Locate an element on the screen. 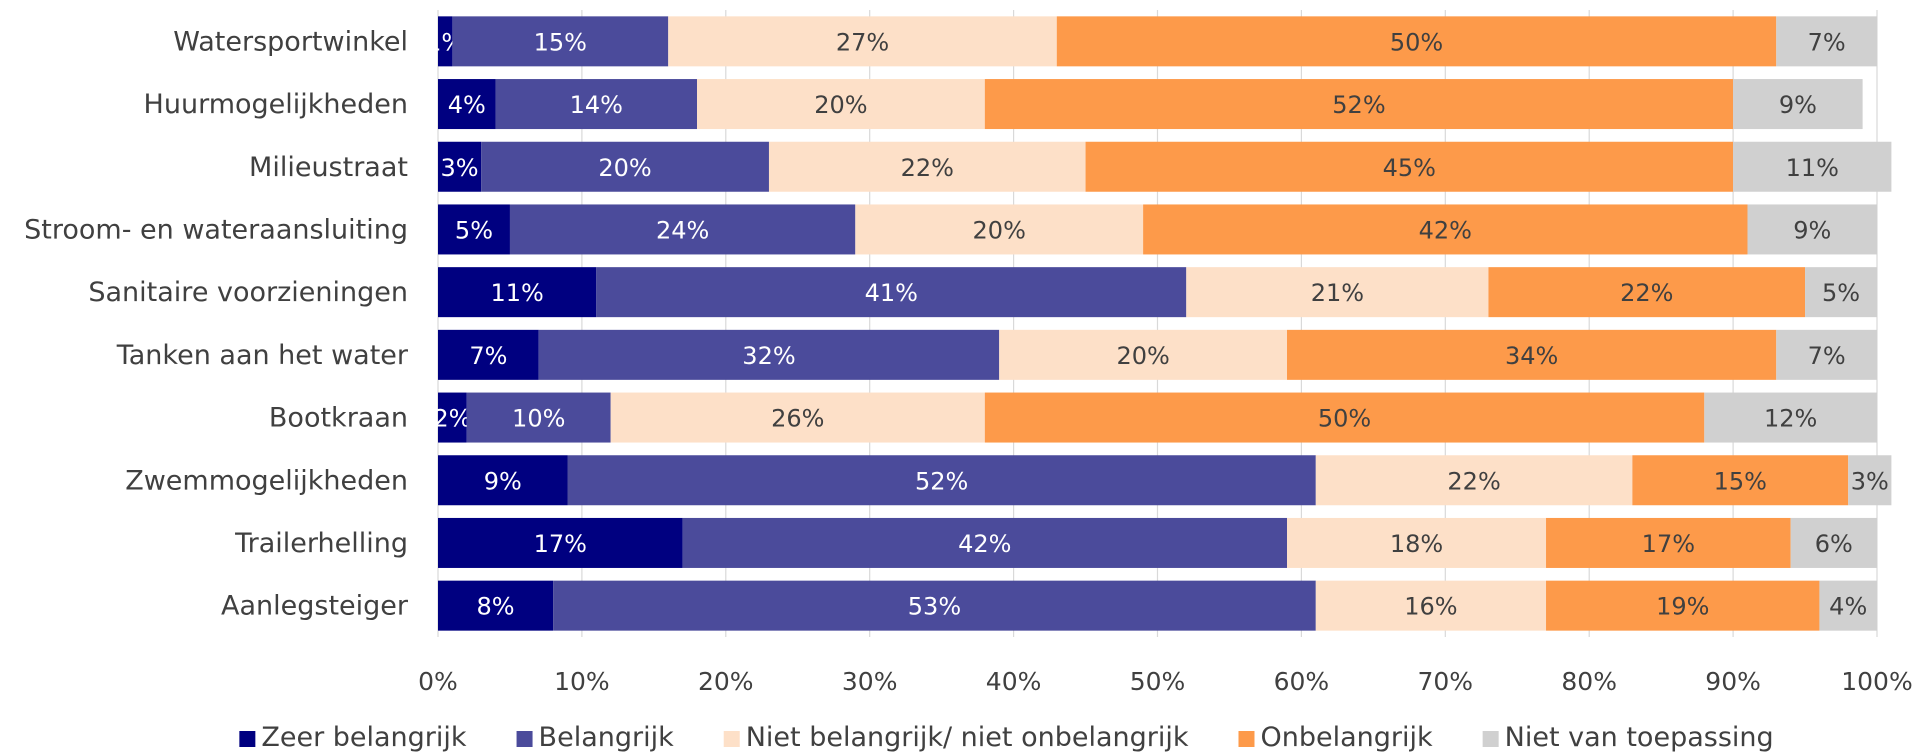 The height and width of the screenshot is (756, 1913). data-label: 7% is located at coordinates (1827, 356).